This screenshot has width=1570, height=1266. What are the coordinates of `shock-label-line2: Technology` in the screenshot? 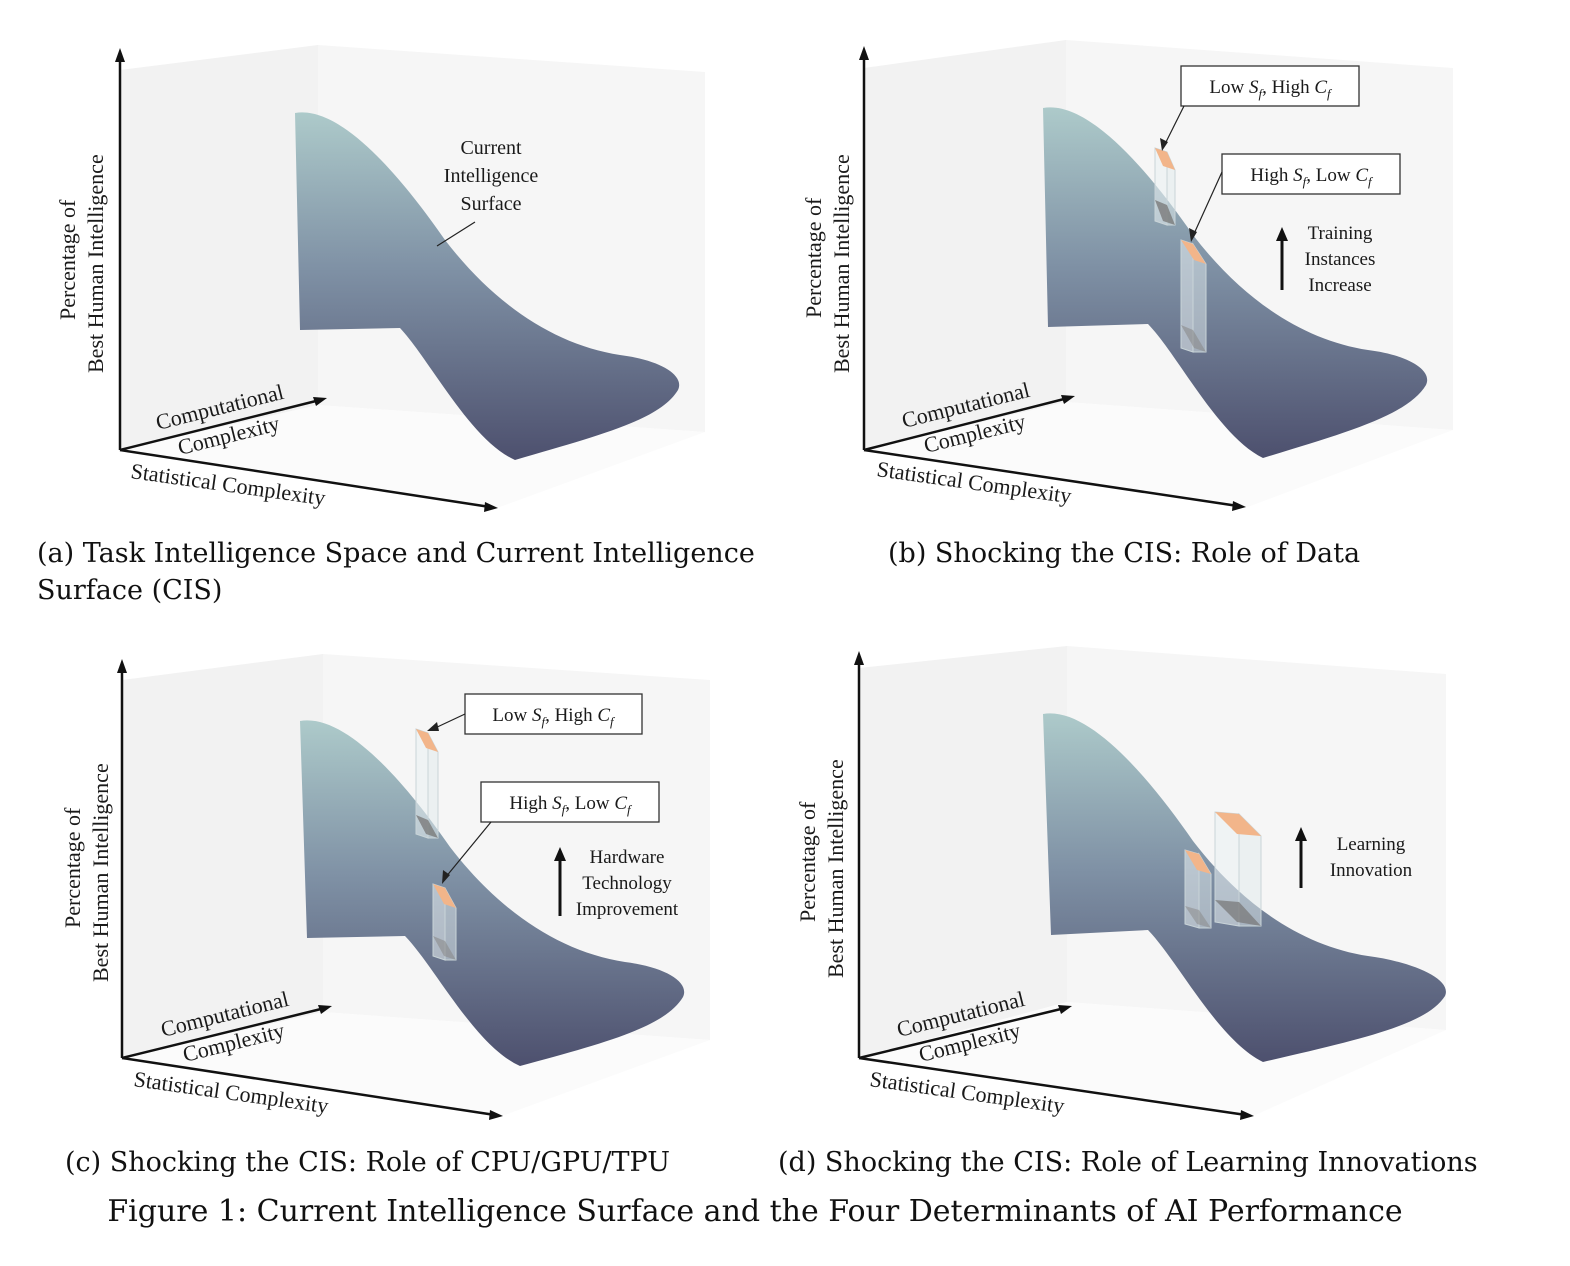 It's located at (627, 883).